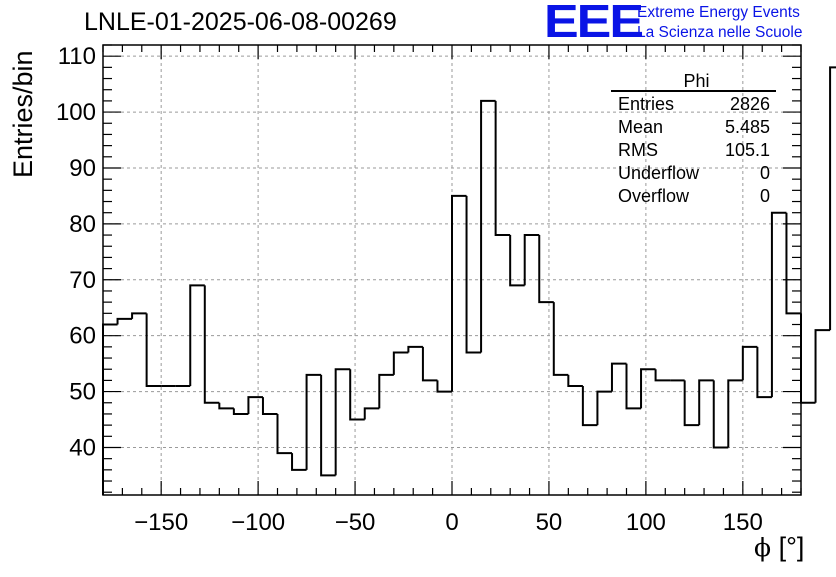  What do you see at coordinates (763, 547) in the screenshot?
I see `phi-symbol: ϕ` at bounding box center [763, 547].